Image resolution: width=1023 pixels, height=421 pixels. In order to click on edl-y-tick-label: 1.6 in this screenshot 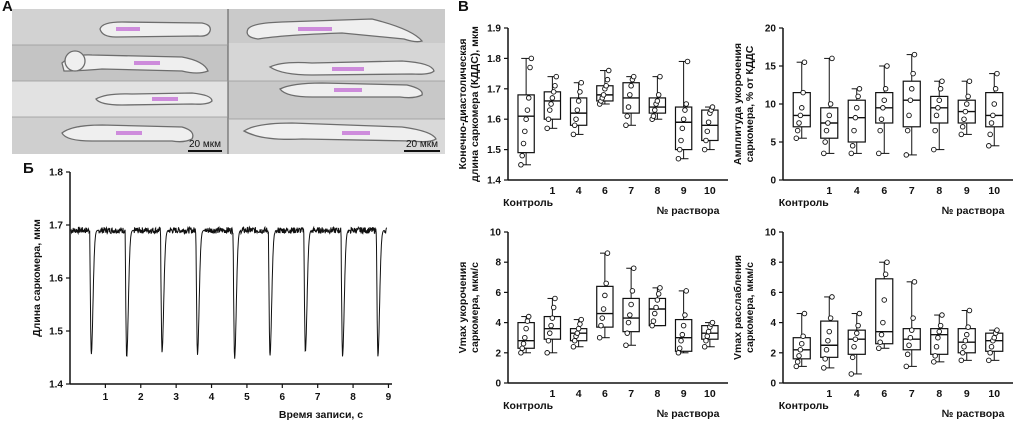, I will do `click(494, 120)`.